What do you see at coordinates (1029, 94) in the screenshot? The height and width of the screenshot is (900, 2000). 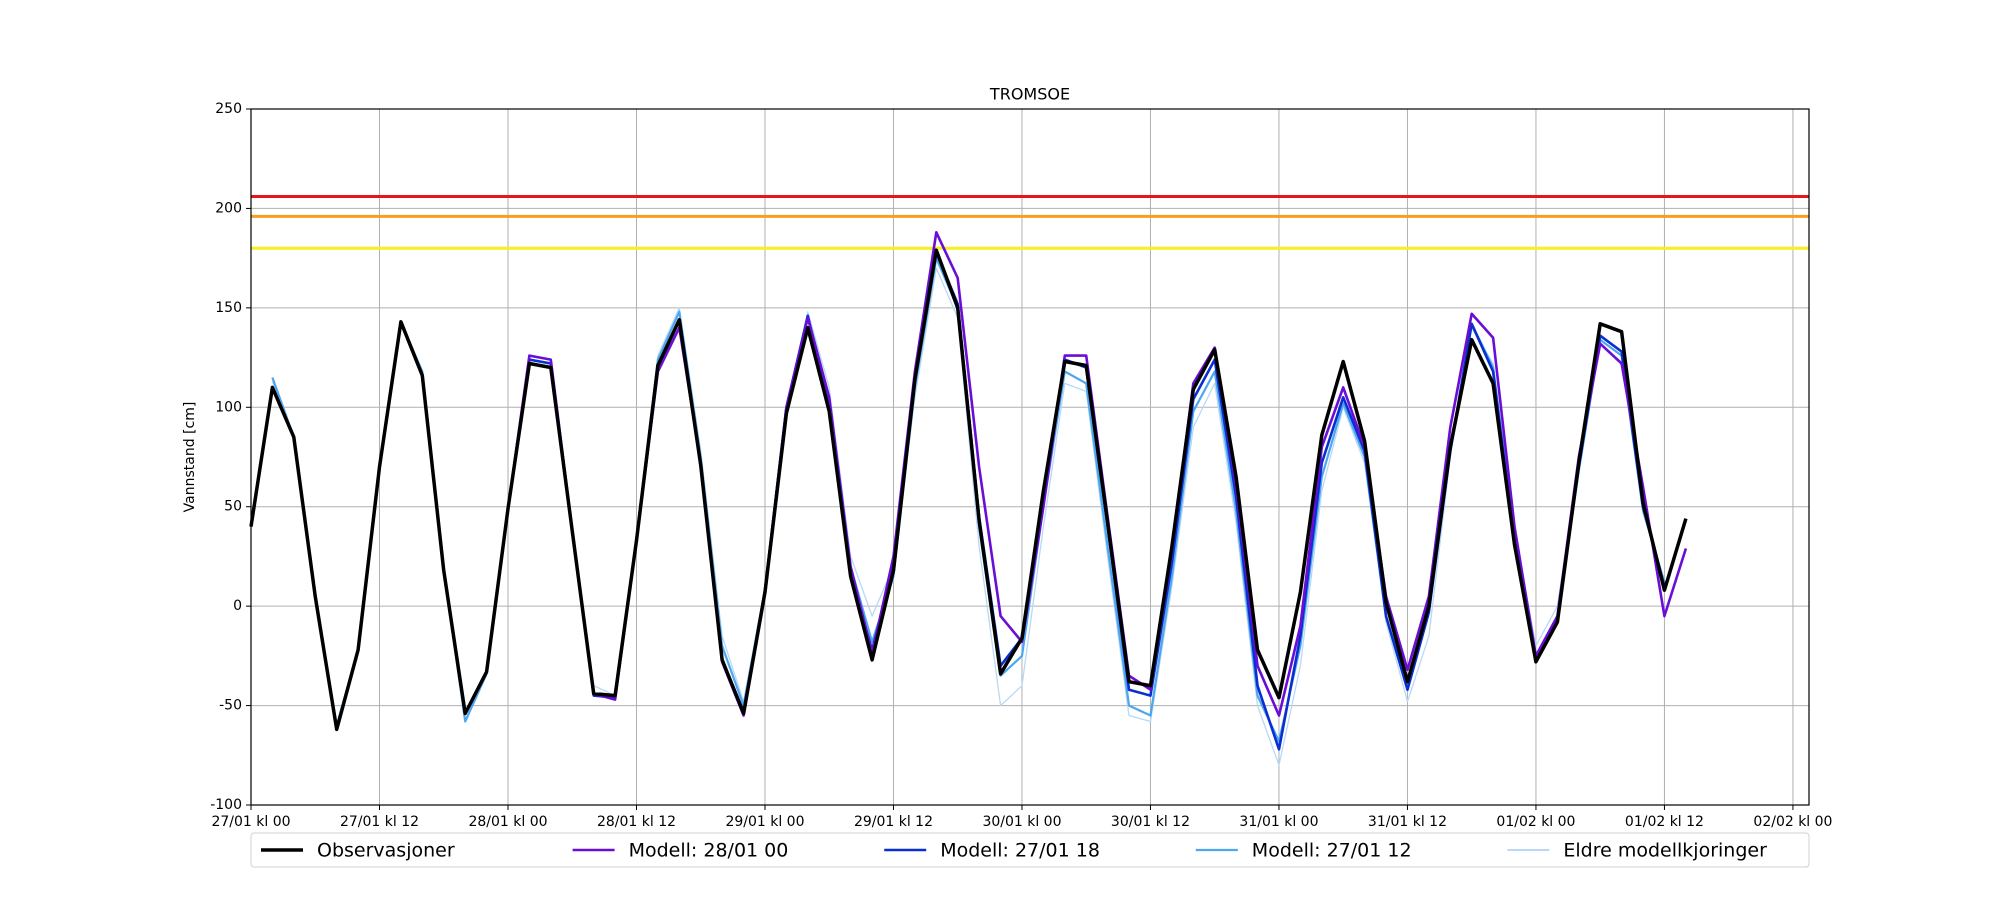 I see `chart-title: TROMSOE` at bounding box center [1029, 94].